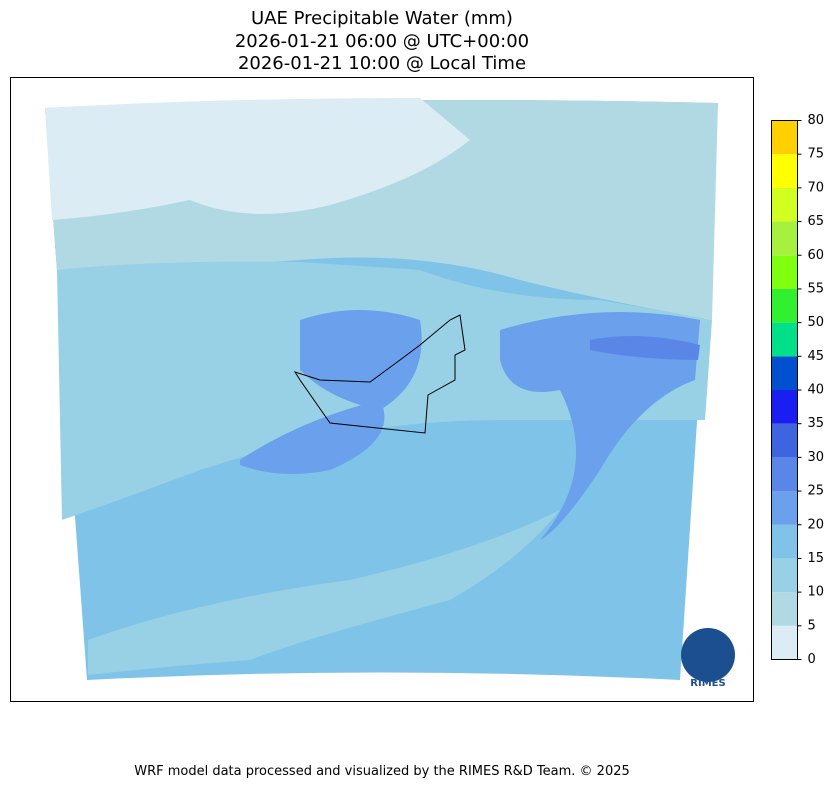 The width and height of the screenshot is (835, 792). What do you see at coordinates (812, 625) in the screenshot?
I see `colorbar-tick-label: 5` at bounding box center [812, 625].